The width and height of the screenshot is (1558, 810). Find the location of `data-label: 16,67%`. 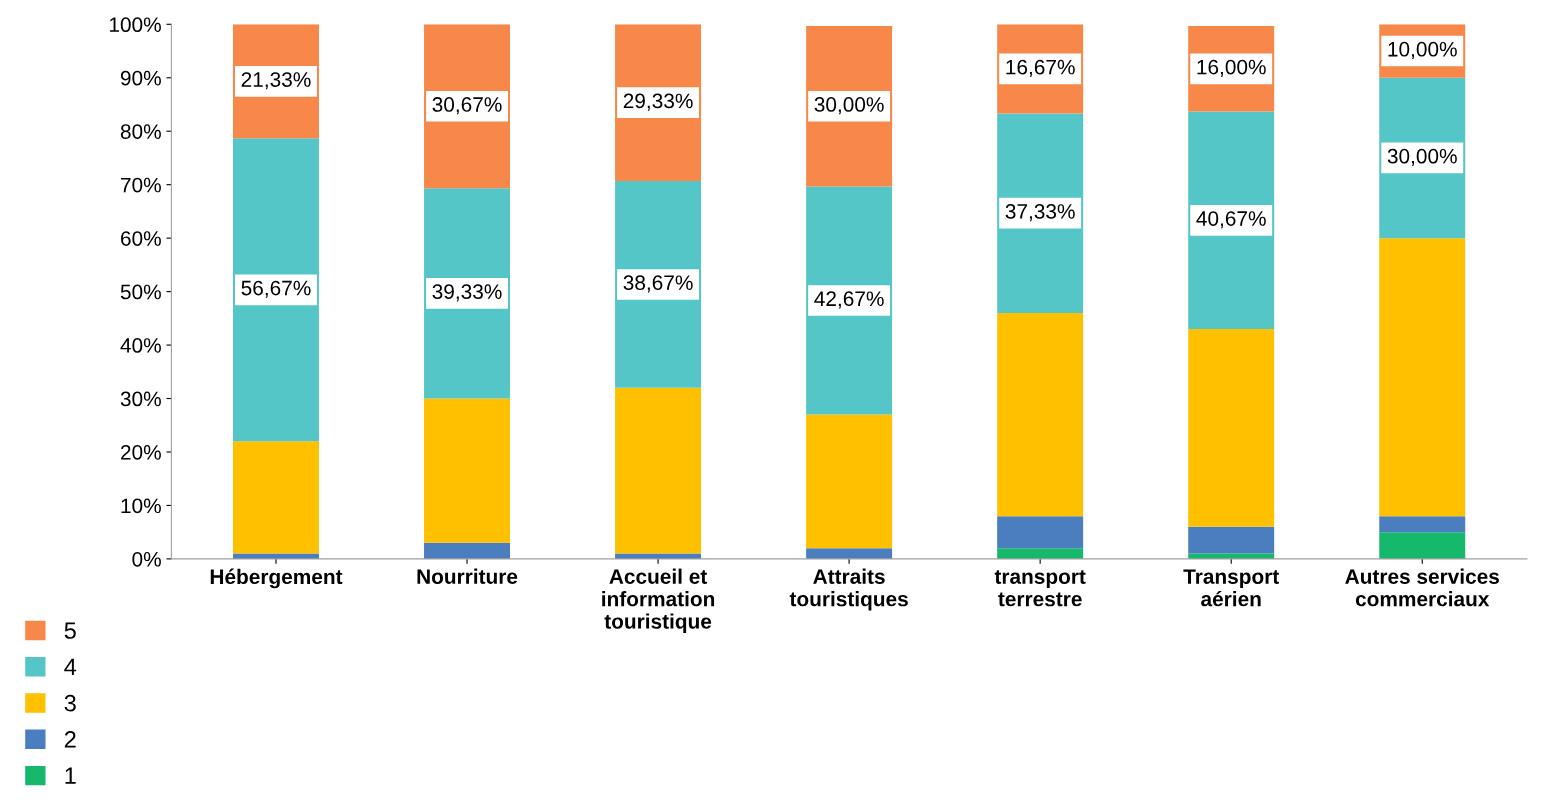

data-label: 16,67% is located at coordinates (1040, 68).